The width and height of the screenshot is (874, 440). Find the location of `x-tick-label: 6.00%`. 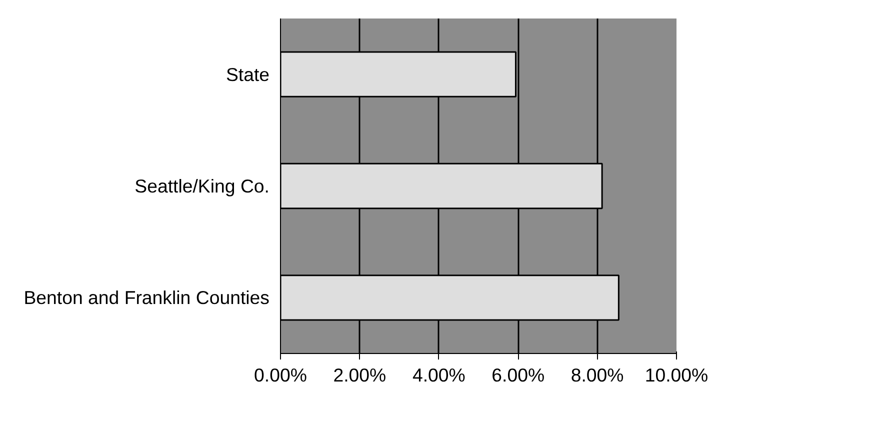

x-tick-label: 6.00% is located at coordinates (518, 375).